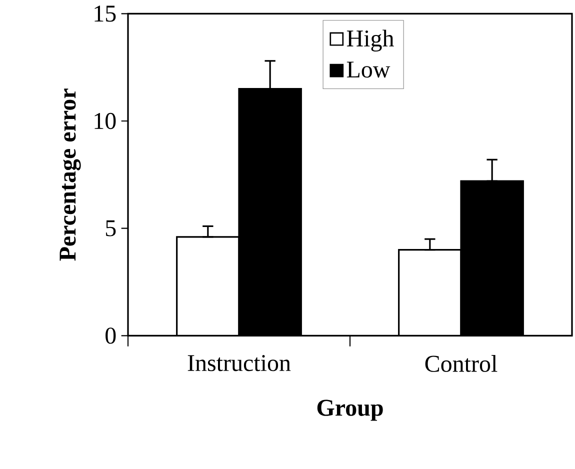 This screenshot has height=469, width=575. Describe the element at coordinates (105, 14) in the screenshot. I see `y-tick-label: 15` at that location.